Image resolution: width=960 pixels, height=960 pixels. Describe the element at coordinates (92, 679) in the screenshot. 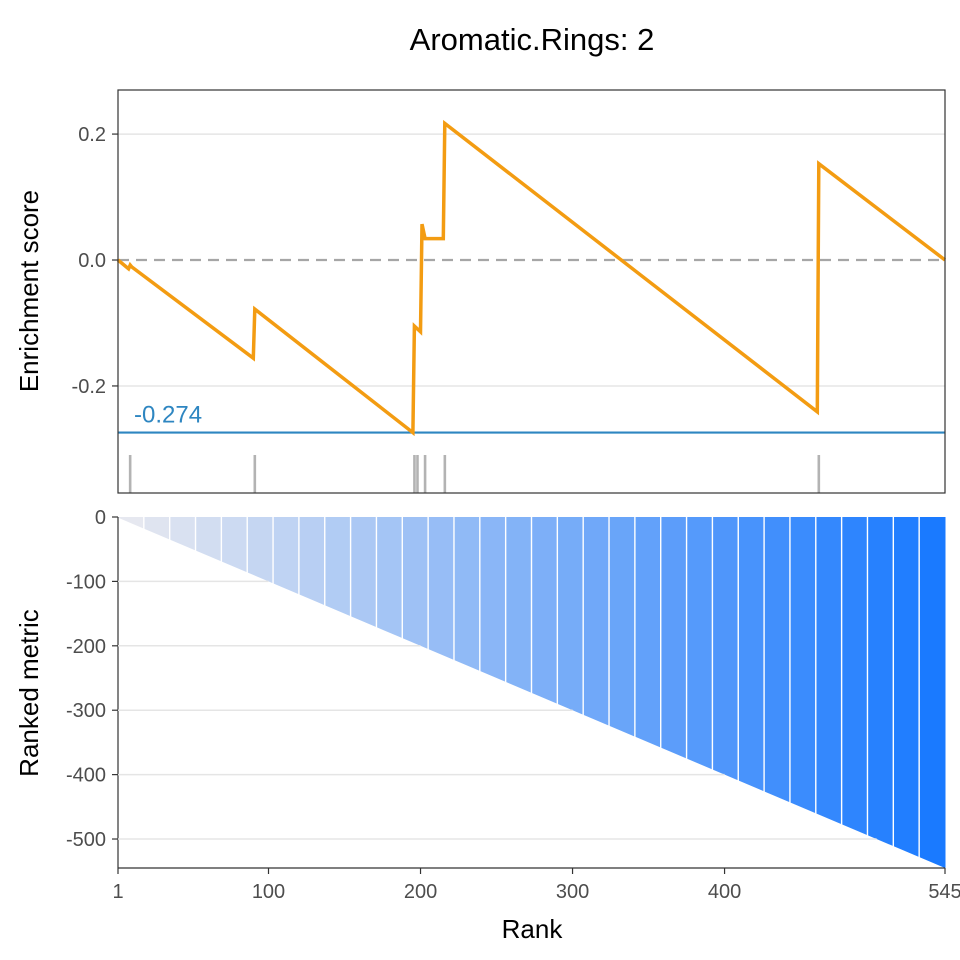

I see `ranked-y-axis: 0 -100 -200 -300 -400 -500` at that location.